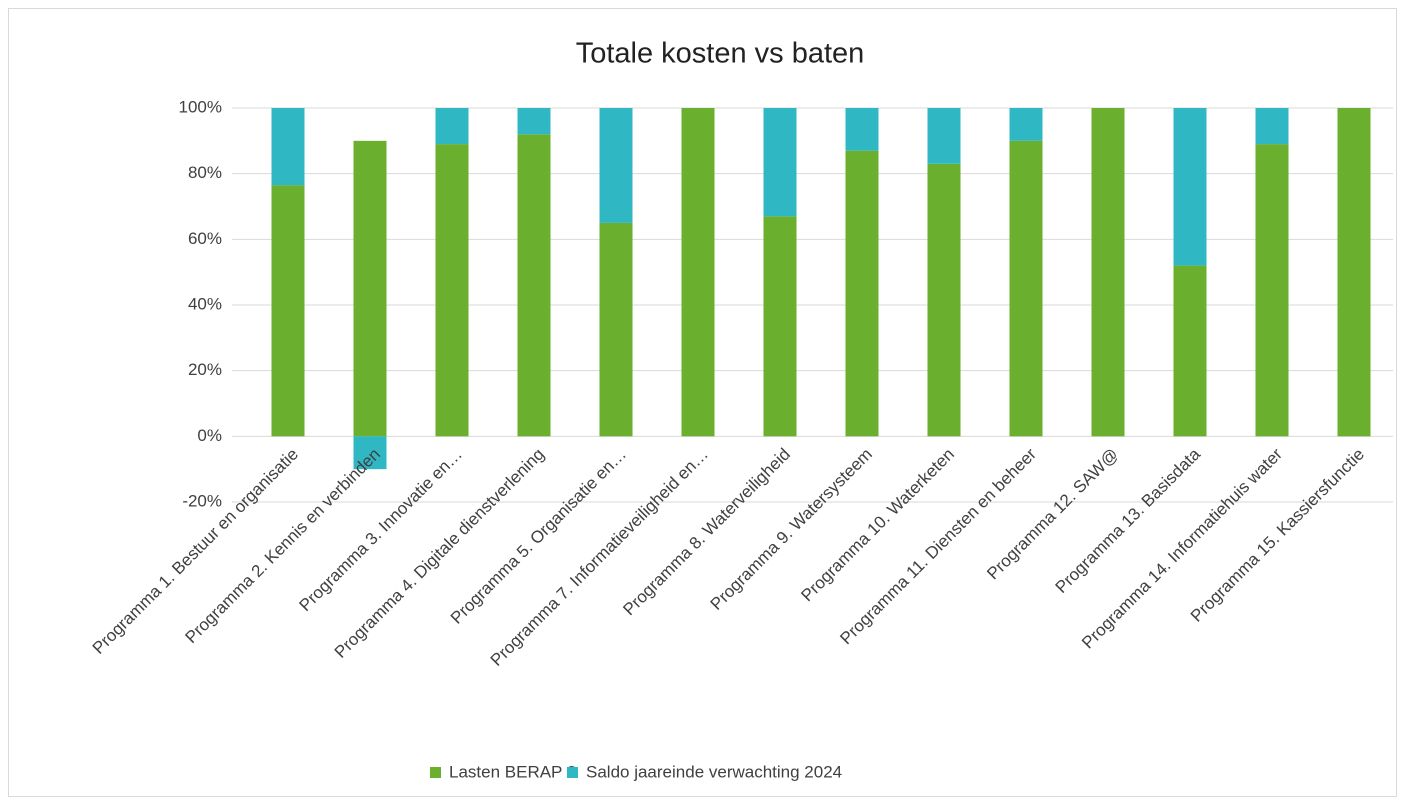 This screenshot has width=1405, height=805. I want to click on y-tick-label: 20%, so click(205, 369).